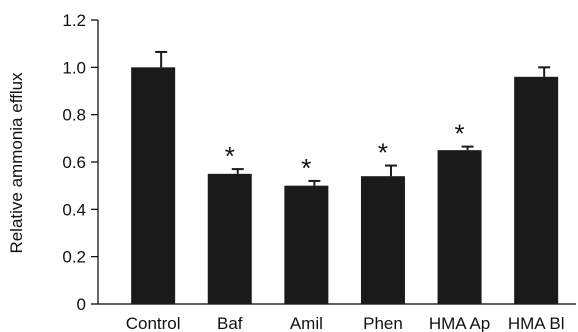 The image size is (578, 332). What do you see at coordinates (74, 209) in the screenshot?
I see `y-tick-label: 0.4` at bounding box center [74, 209].